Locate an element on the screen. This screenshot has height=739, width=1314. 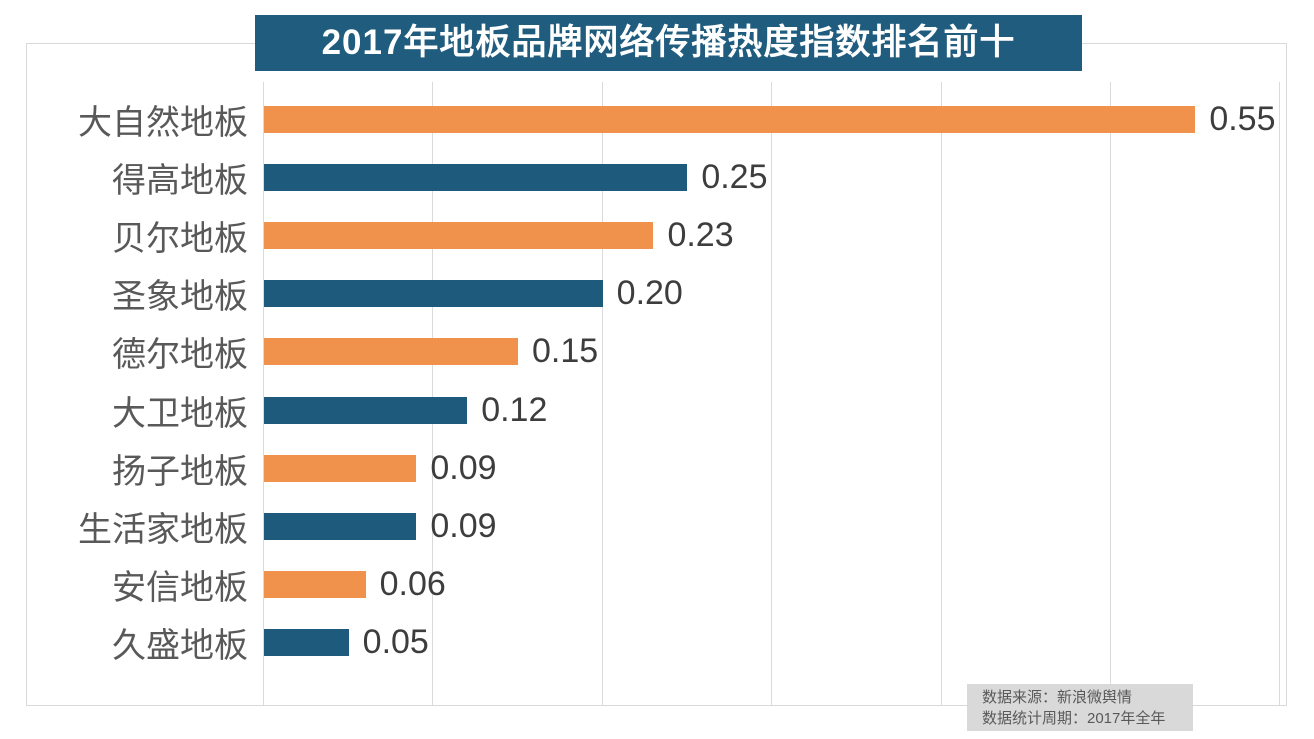
category-label: 得高地板 is located at coordinates (180, 180).